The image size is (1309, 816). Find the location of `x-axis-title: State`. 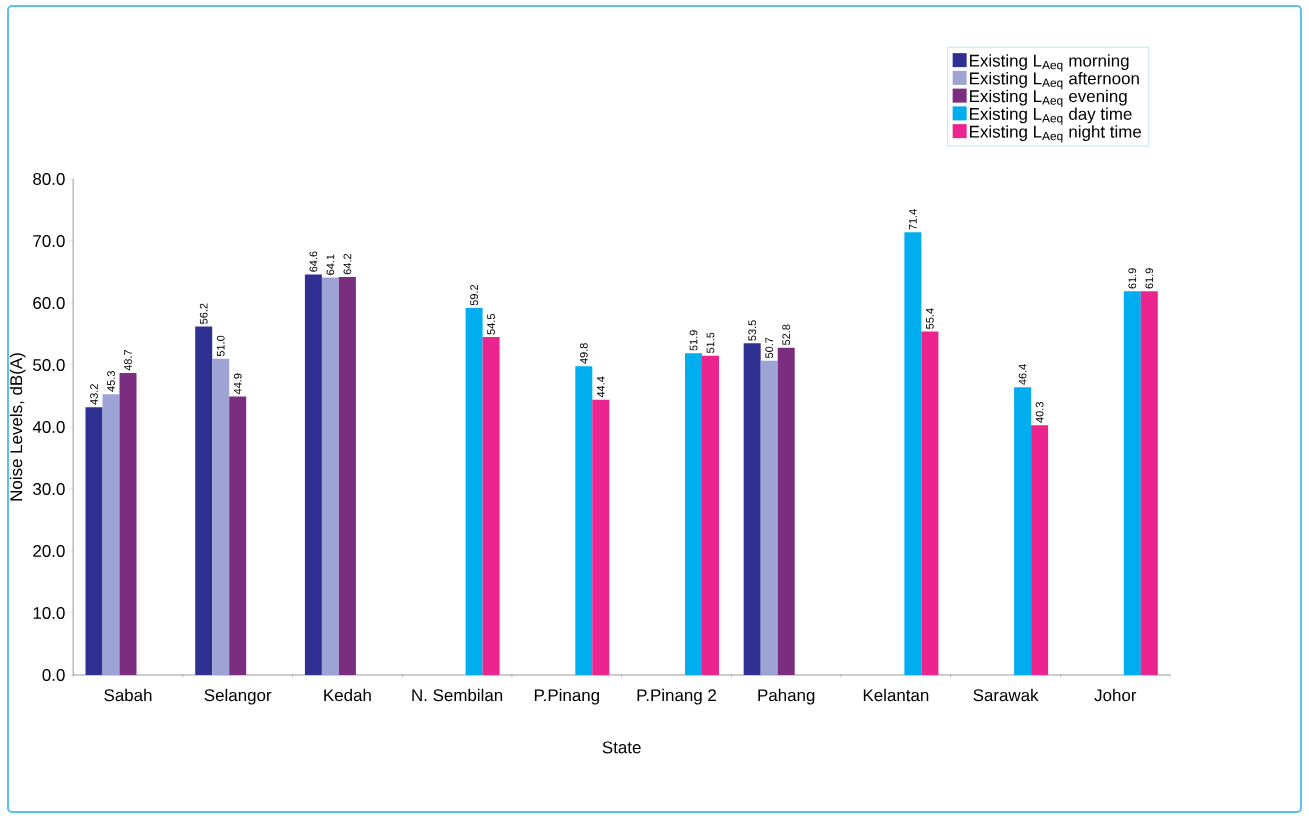

x-axis-title: State is located at coordinates (621, 747).